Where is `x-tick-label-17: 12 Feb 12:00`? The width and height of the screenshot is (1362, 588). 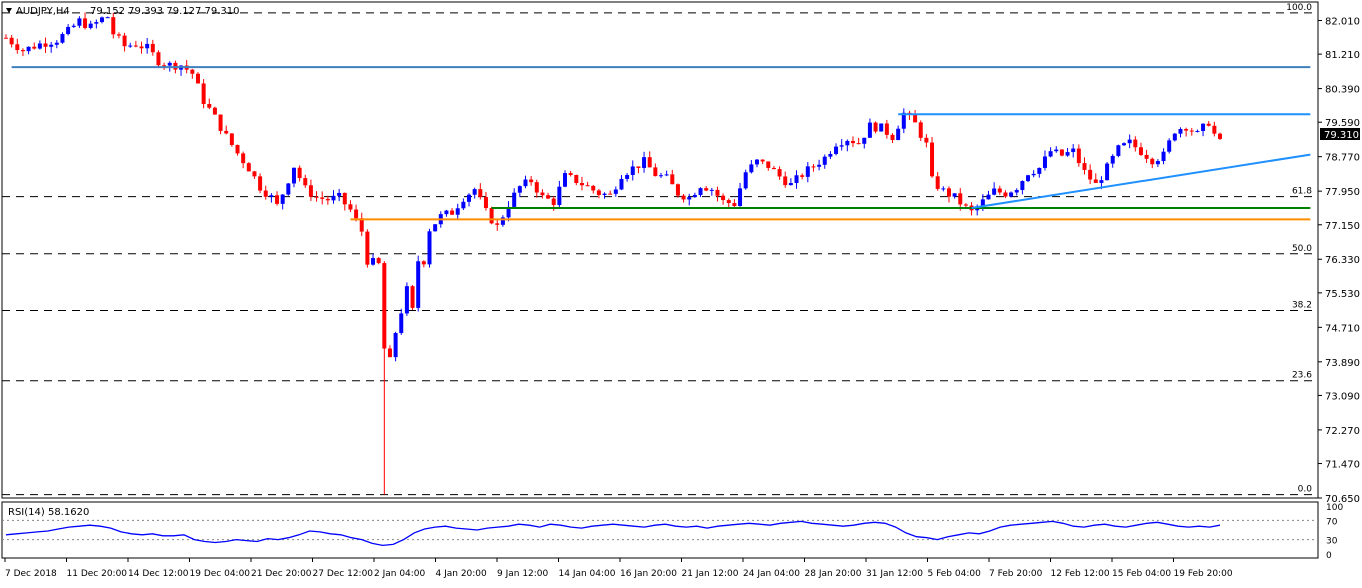 x-tick-label-17: 12 Feb 12:00 is located at coordinates (1080, 574).